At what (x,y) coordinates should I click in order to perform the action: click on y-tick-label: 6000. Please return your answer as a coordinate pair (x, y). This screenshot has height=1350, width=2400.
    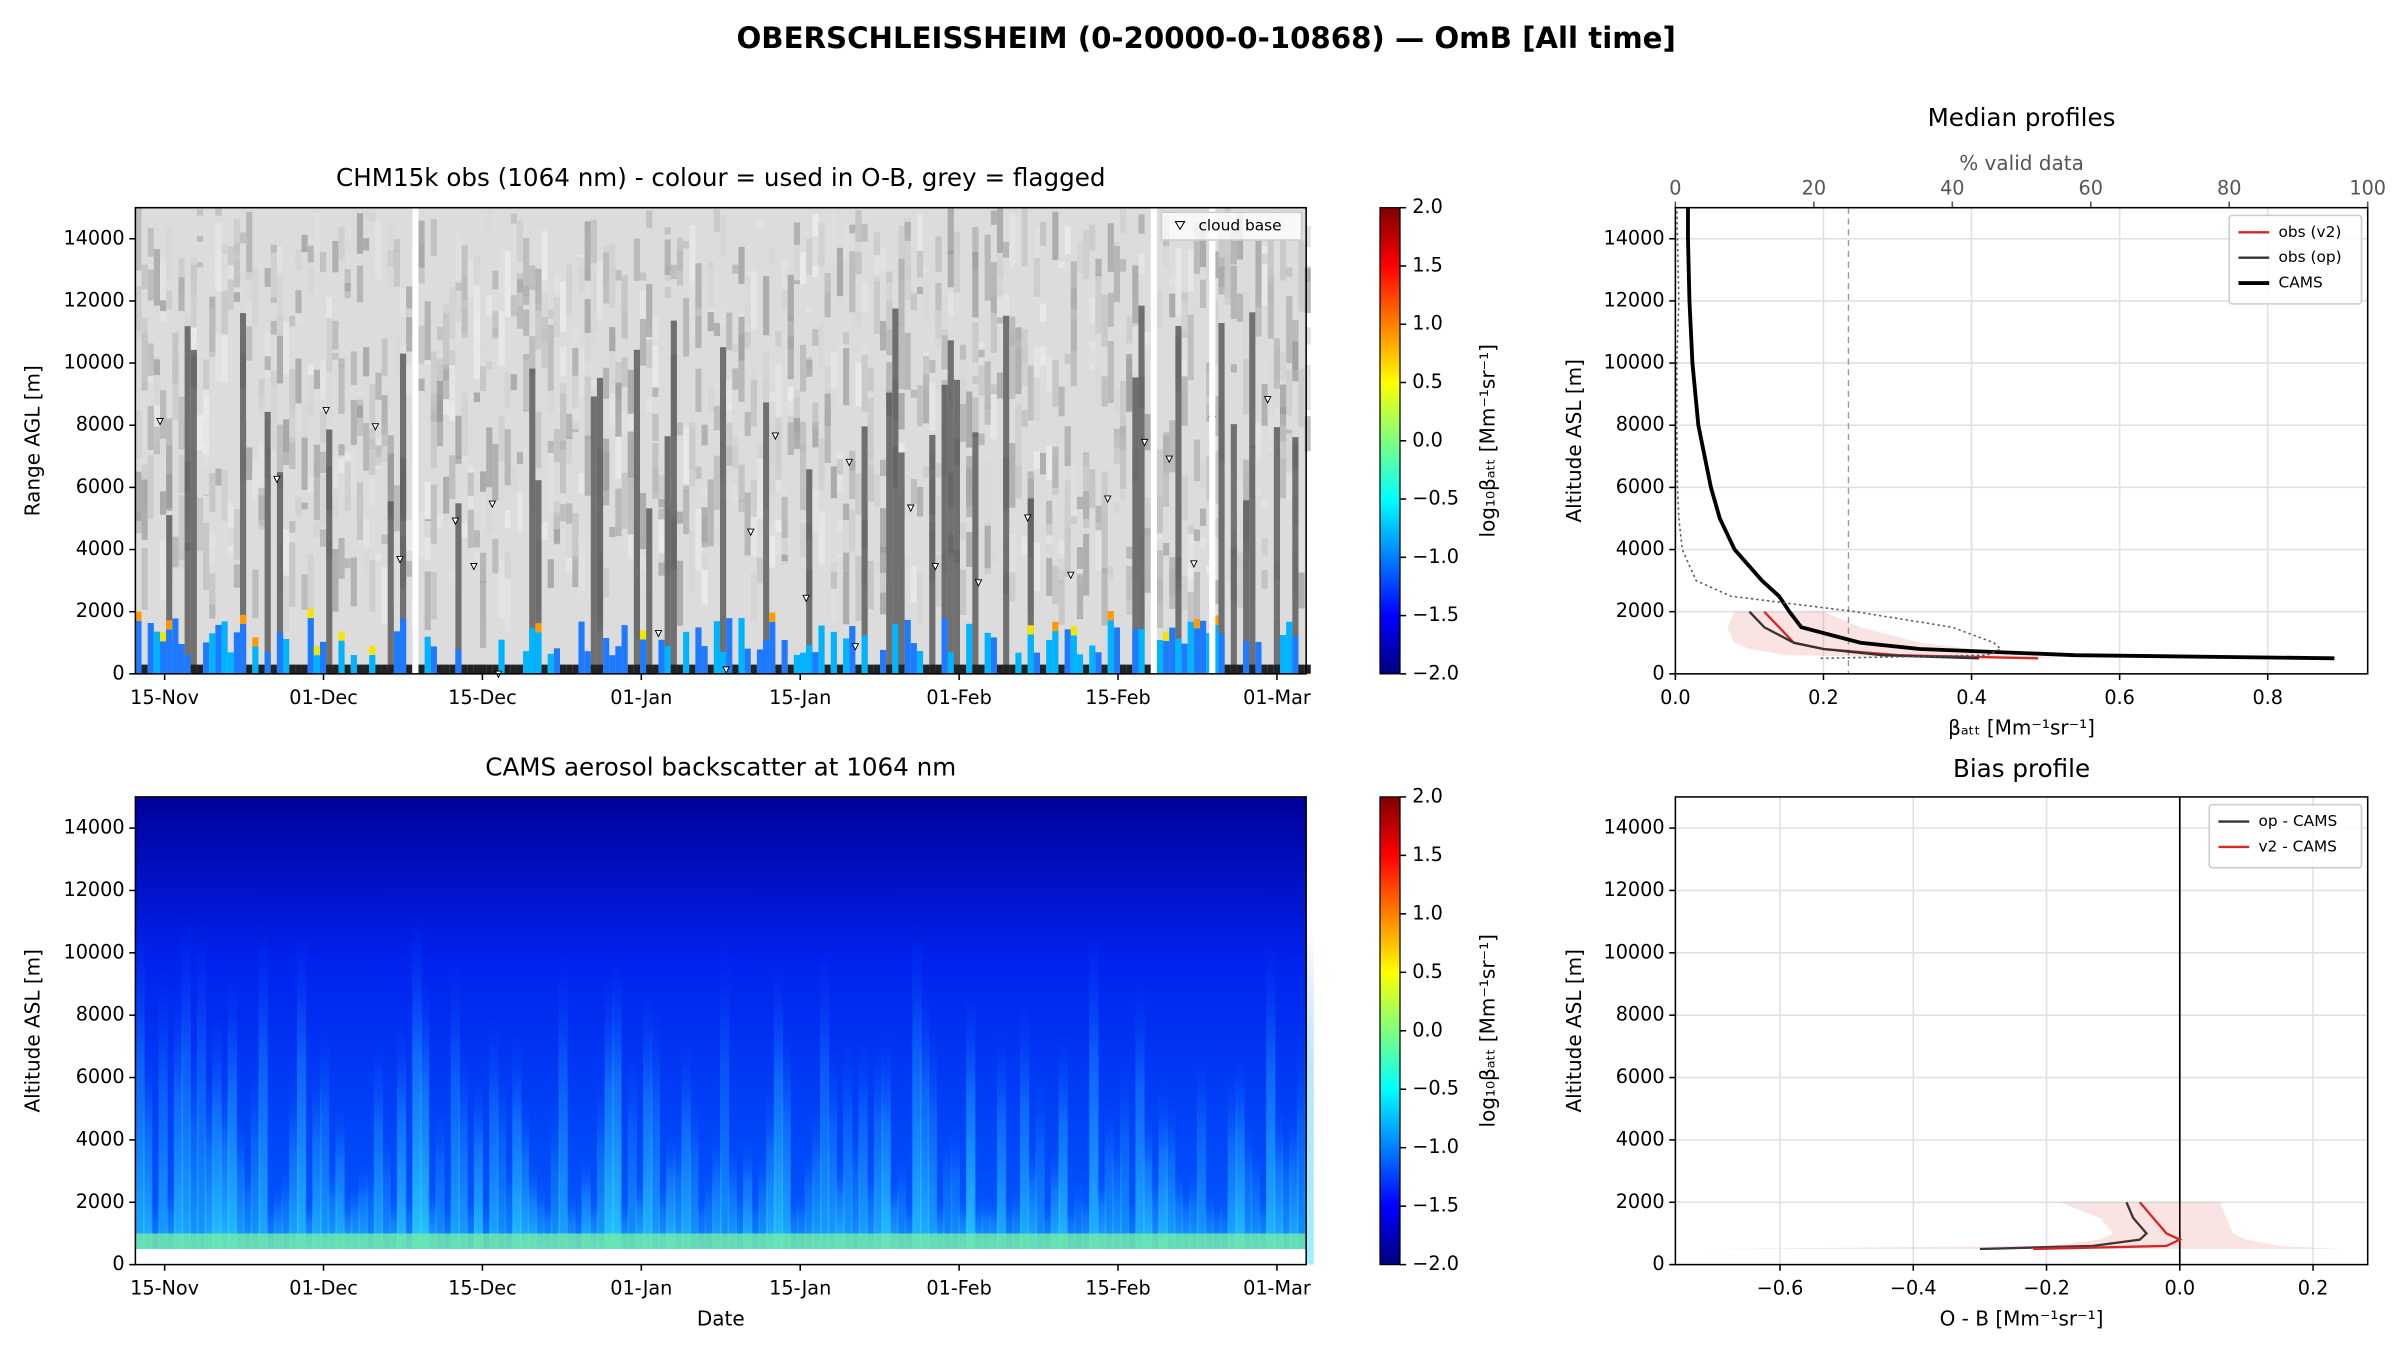
    Looking at the image, I should click on (1640, 1076).